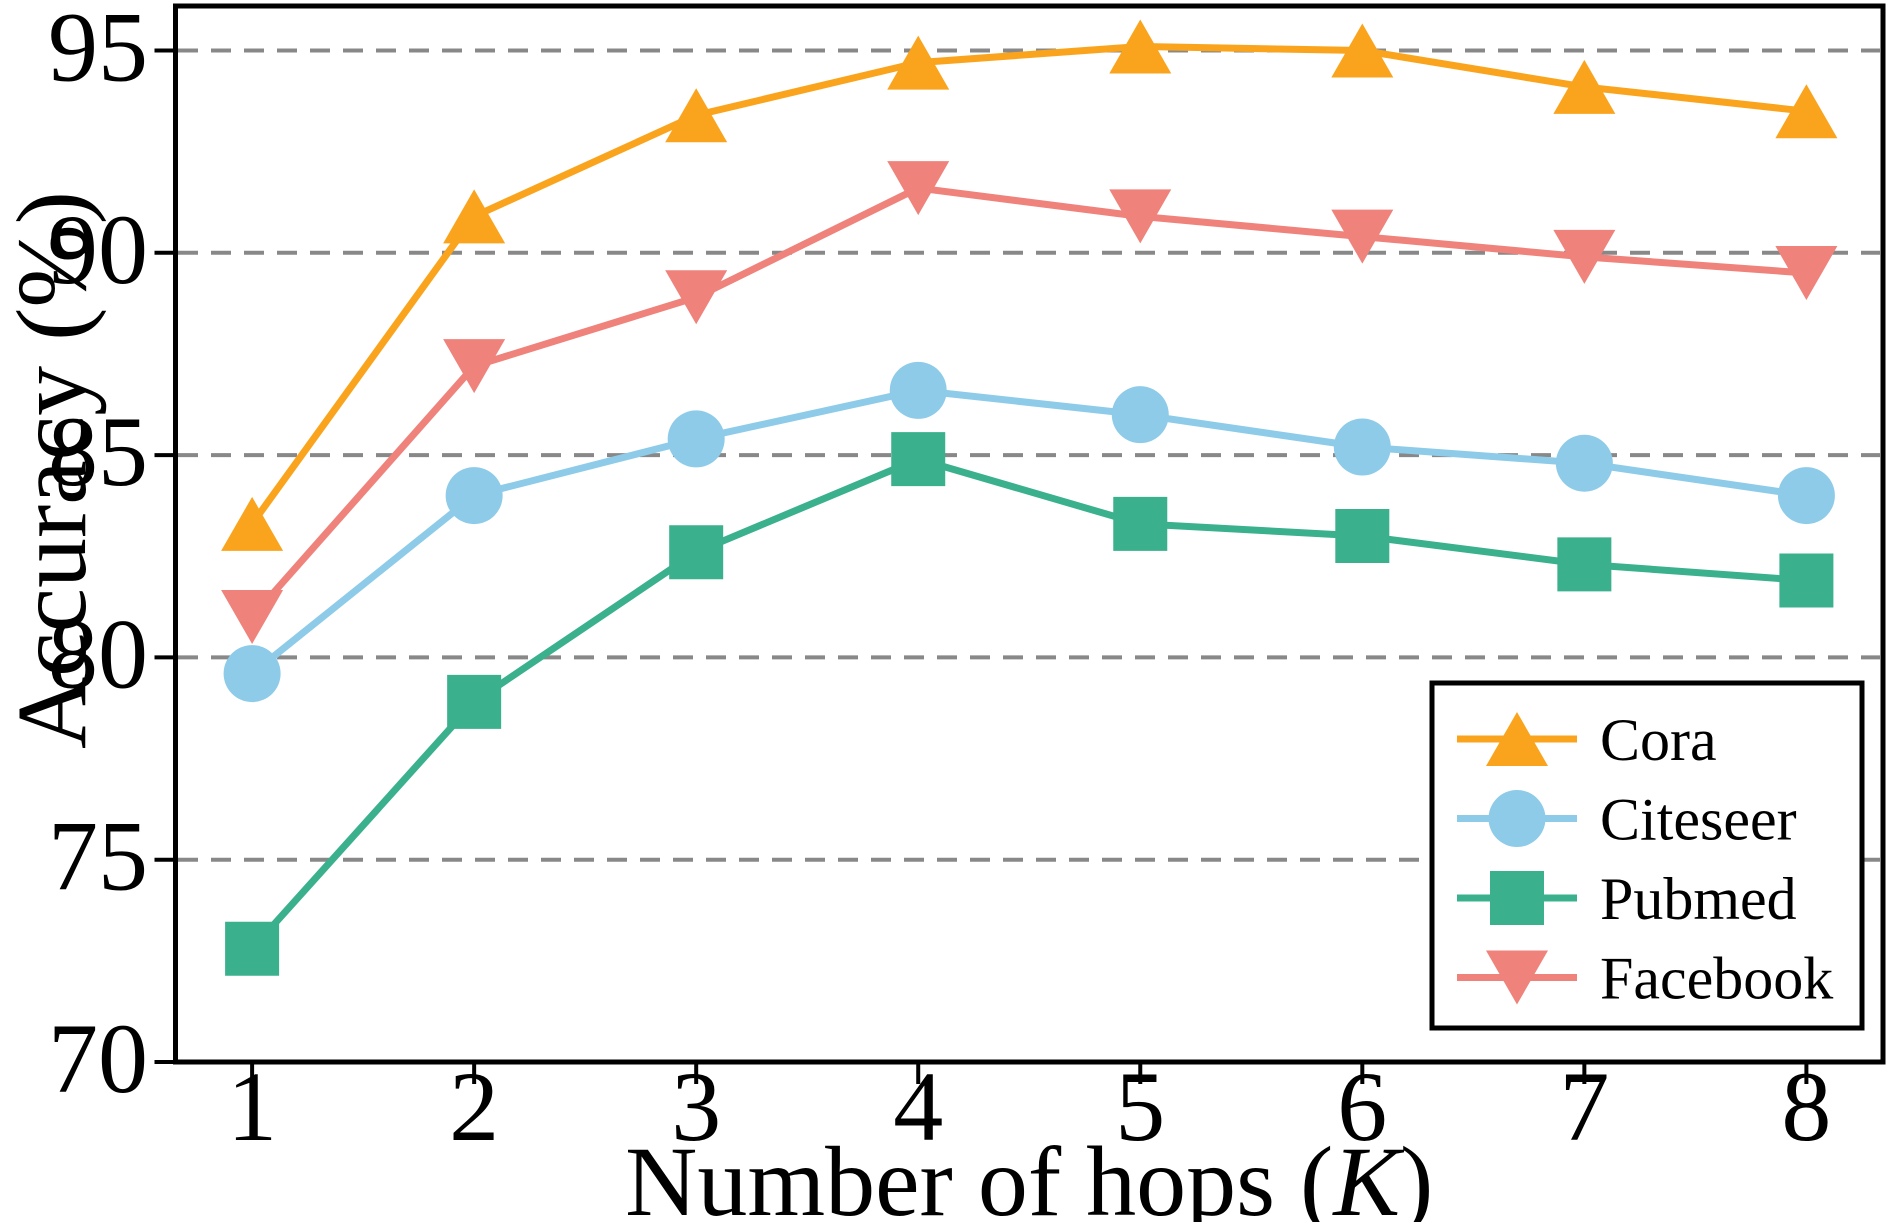  What do you see at coordinates (1584, 86) in the screenshot?
I see `marker-cora-k7` at bounding box center [1584, 86].